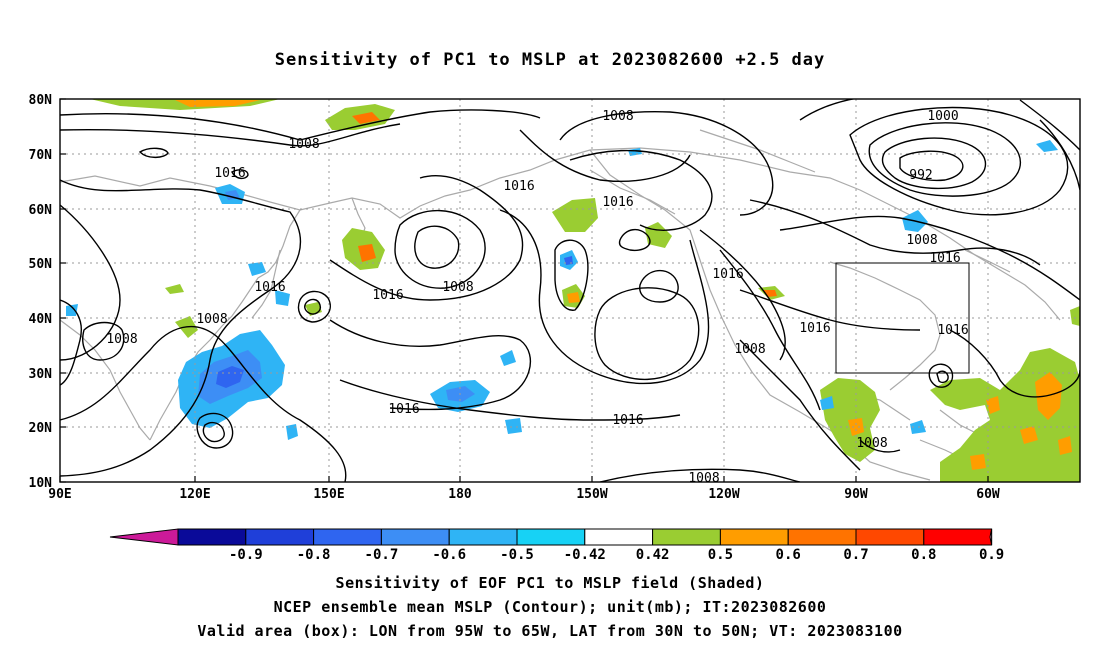  I want to click on lat-tick-label: 40N, so click(41, 319).